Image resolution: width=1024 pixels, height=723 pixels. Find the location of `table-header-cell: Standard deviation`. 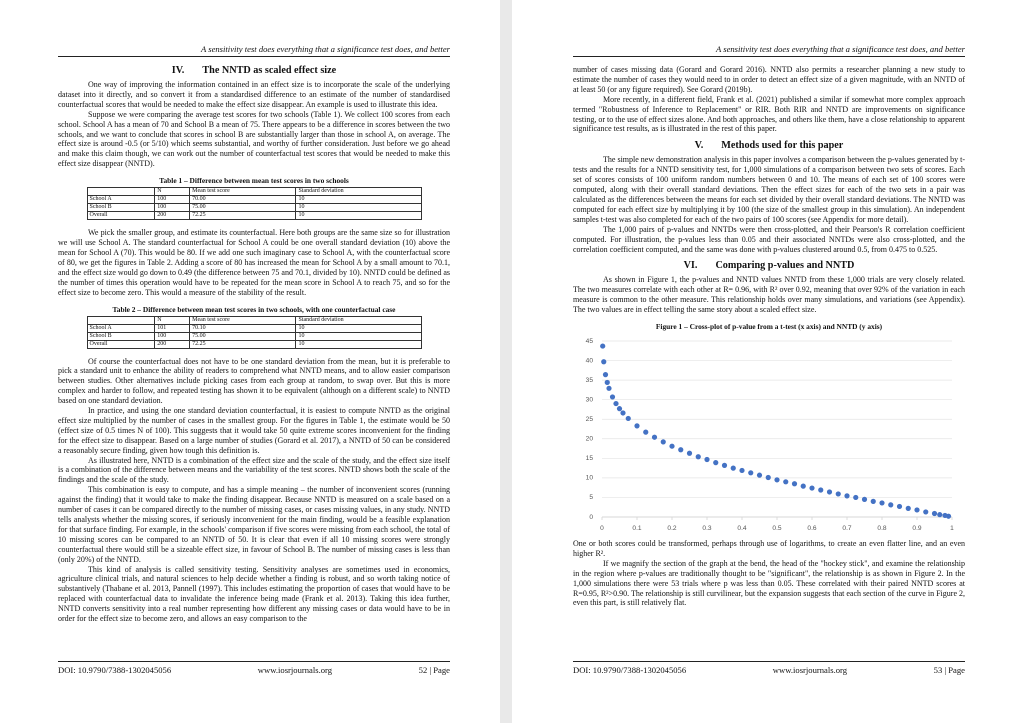

table-header-cell: Standard deviation is located at coordinates (358, 320).